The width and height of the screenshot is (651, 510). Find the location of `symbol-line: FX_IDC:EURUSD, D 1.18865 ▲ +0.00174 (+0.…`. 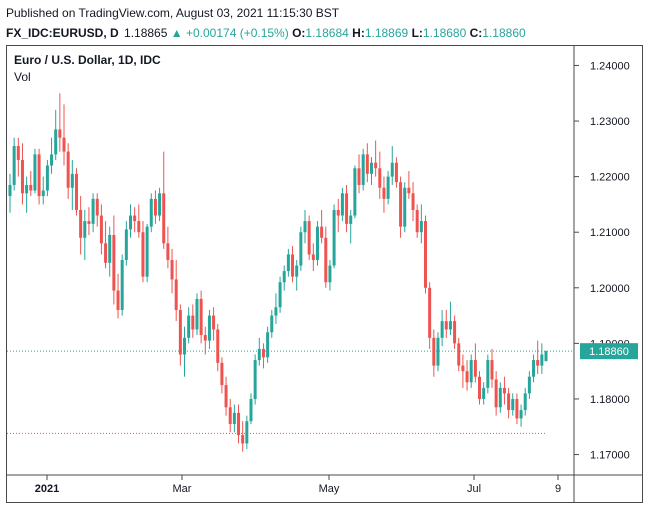

symbol-line: FX_IDC:EURUSD, D 1.18865 ▲ +0.00174 (+0.… is located at coordinates (266, 33).